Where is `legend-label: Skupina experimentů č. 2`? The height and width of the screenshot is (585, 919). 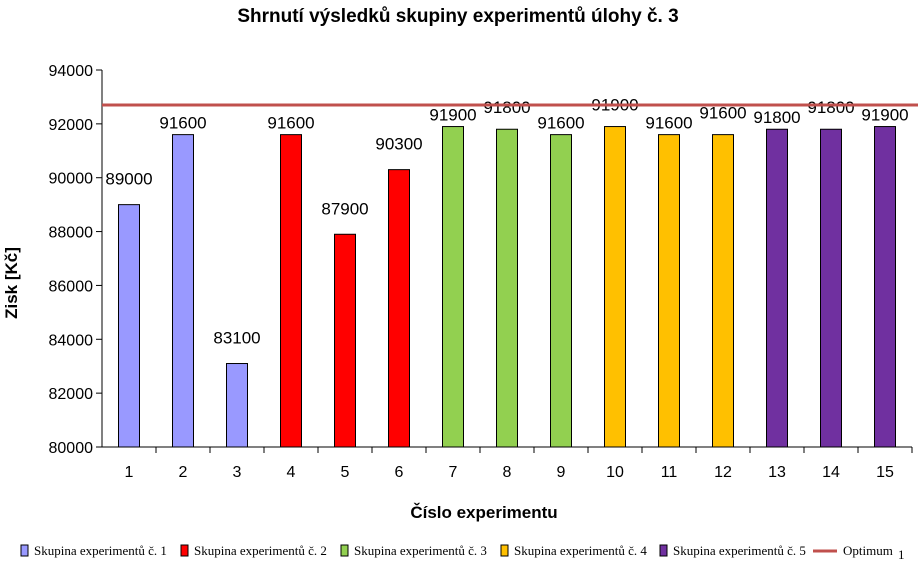
legend-label: Skupina experimentů č. 2 is located at coordinates (260, 550).